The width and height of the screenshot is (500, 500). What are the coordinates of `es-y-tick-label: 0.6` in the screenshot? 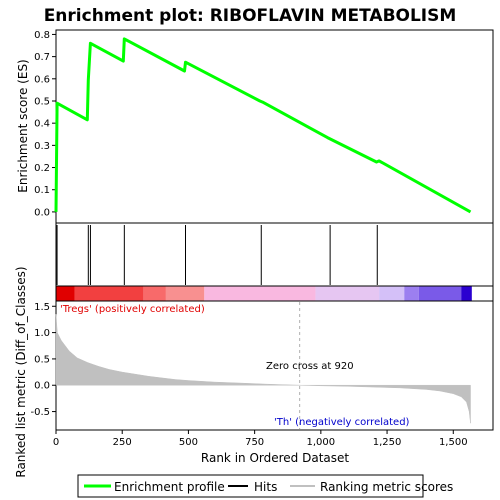 It's located at (42, 79).